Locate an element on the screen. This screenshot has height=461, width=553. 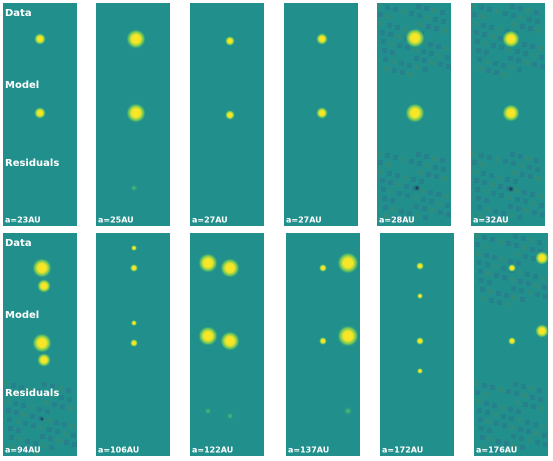
panel-image is located at coordinates (417, 344).